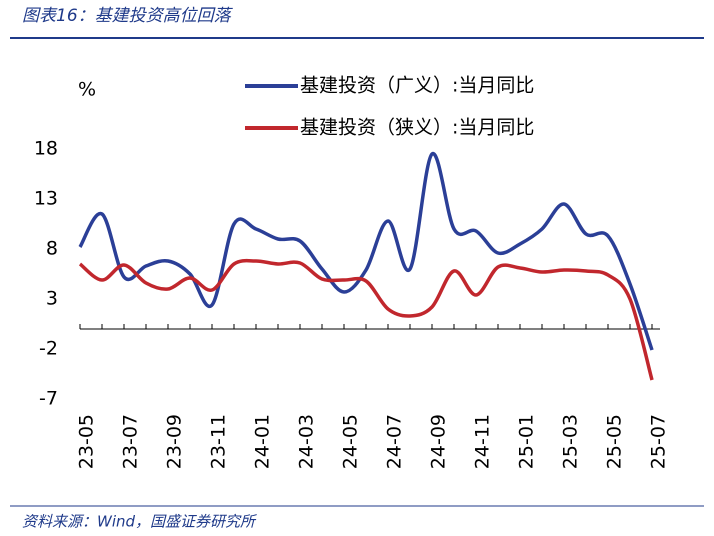  Describe the element at coordinates (128, 16) in the screenshot. I see `page-title: 图表16：基建投资高位回落` at that location.